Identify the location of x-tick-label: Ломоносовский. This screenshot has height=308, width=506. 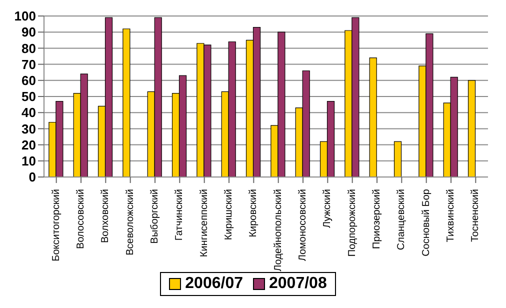
(303, 225).